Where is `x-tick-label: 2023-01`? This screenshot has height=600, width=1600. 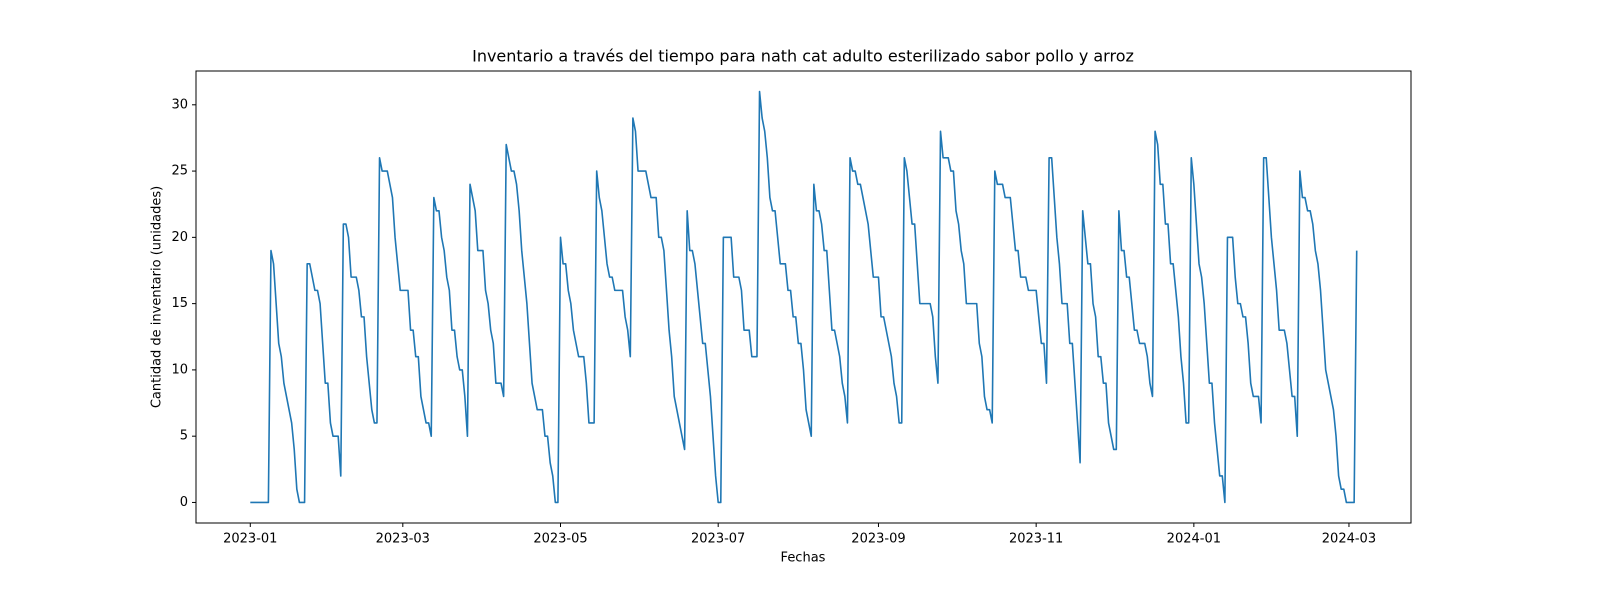 x-tick-label: 2023-01 is located at coordinates (250, 539).